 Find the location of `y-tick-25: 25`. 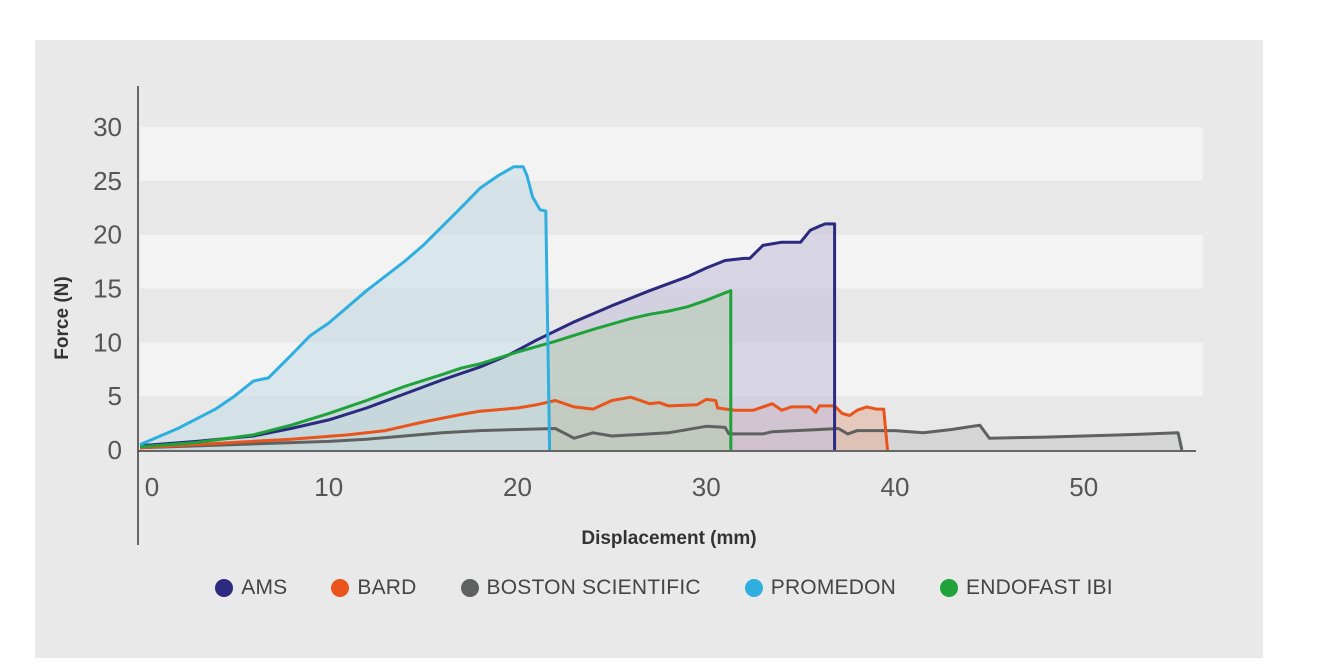

y-tick-25: 25 is located at coordinates (107, 181).